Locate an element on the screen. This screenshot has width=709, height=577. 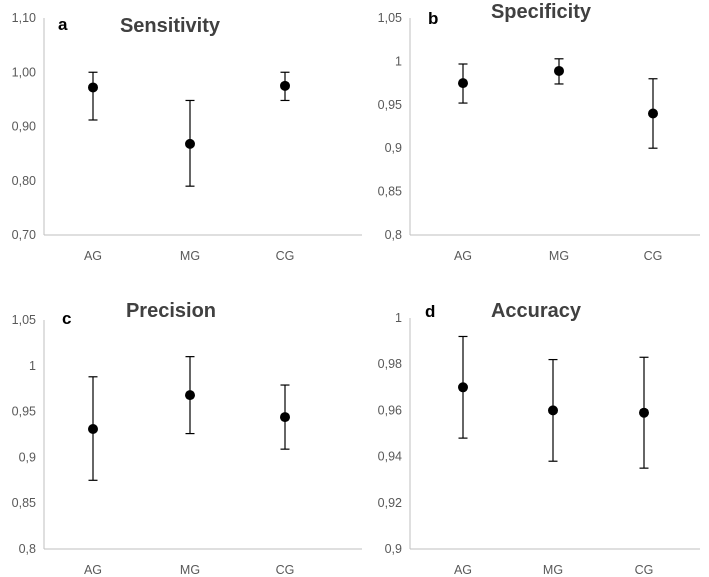
panel-b-x-tick-label: MG is located at coordinates (559, 256).